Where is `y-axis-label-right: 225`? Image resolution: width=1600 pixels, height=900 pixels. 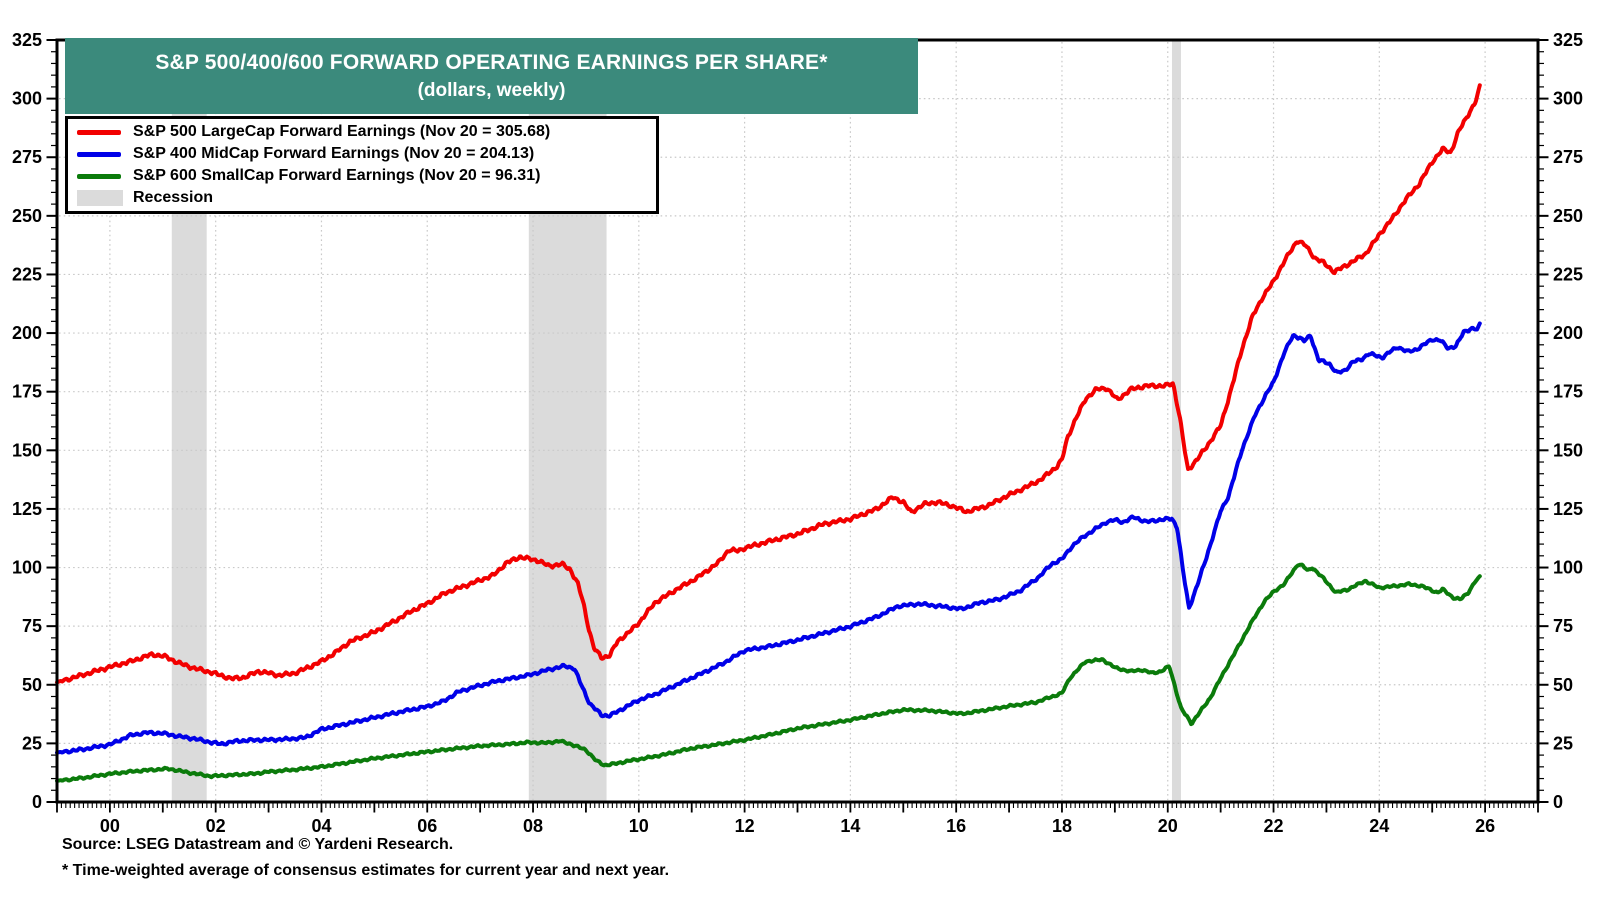 y-axis-label-right: 225 is located at coordinates (1568, 274).